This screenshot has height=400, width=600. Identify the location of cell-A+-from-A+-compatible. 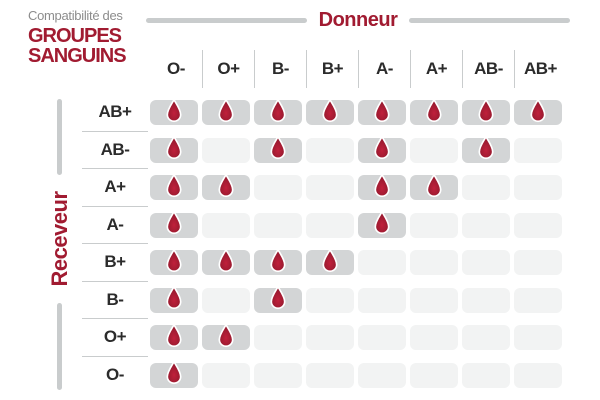
(434, 187).